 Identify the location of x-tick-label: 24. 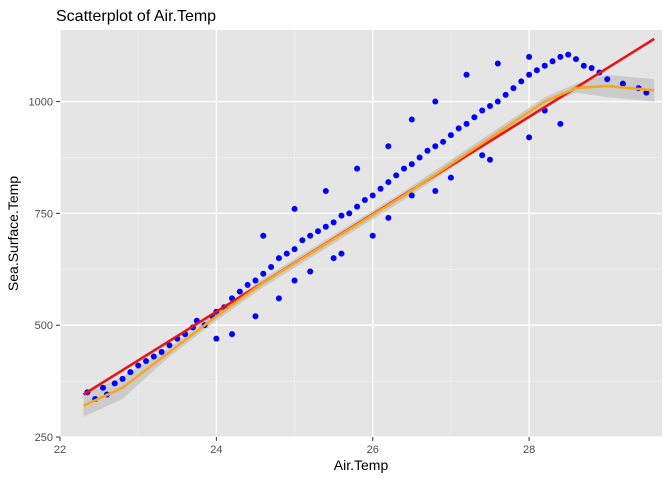
(216, 450).